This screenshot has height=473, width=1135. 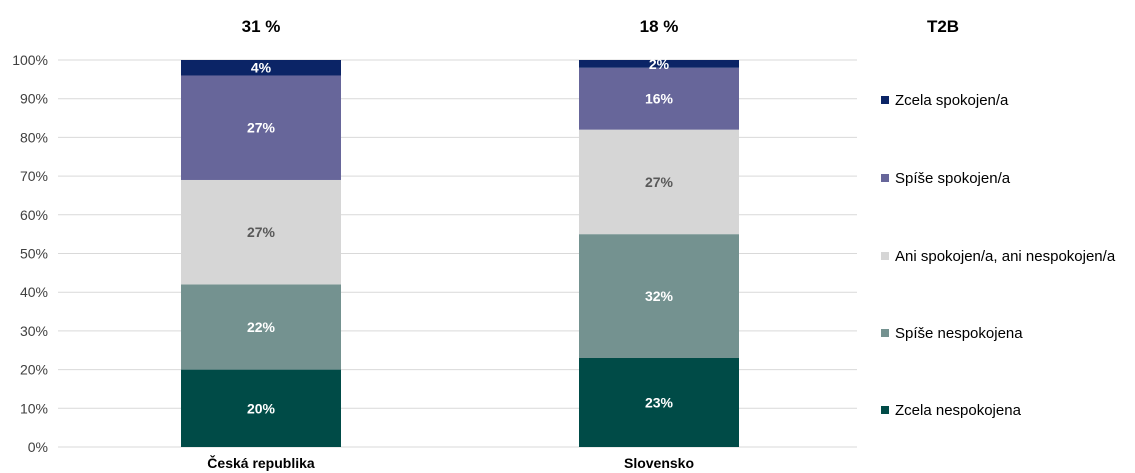 What do you see at coordinates (34, 292) in the screenshot?
I see `y-tick-label: 40%` at bounding box center [34, 292].